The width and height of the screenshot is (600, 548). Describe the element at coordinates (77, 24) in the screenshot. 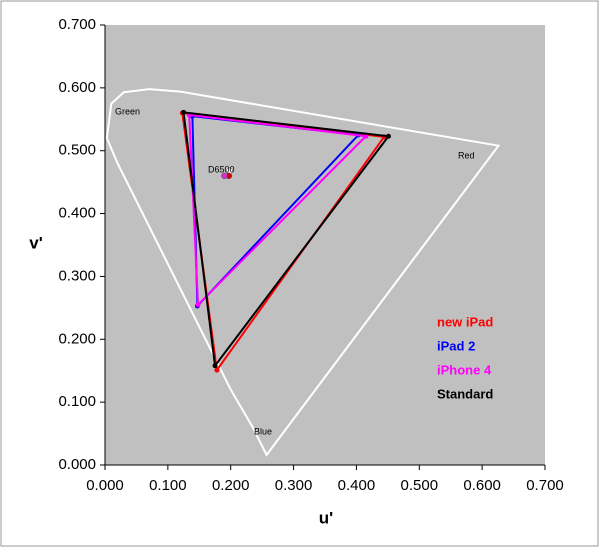

I see `y-tick-label: 0.700` at that location.